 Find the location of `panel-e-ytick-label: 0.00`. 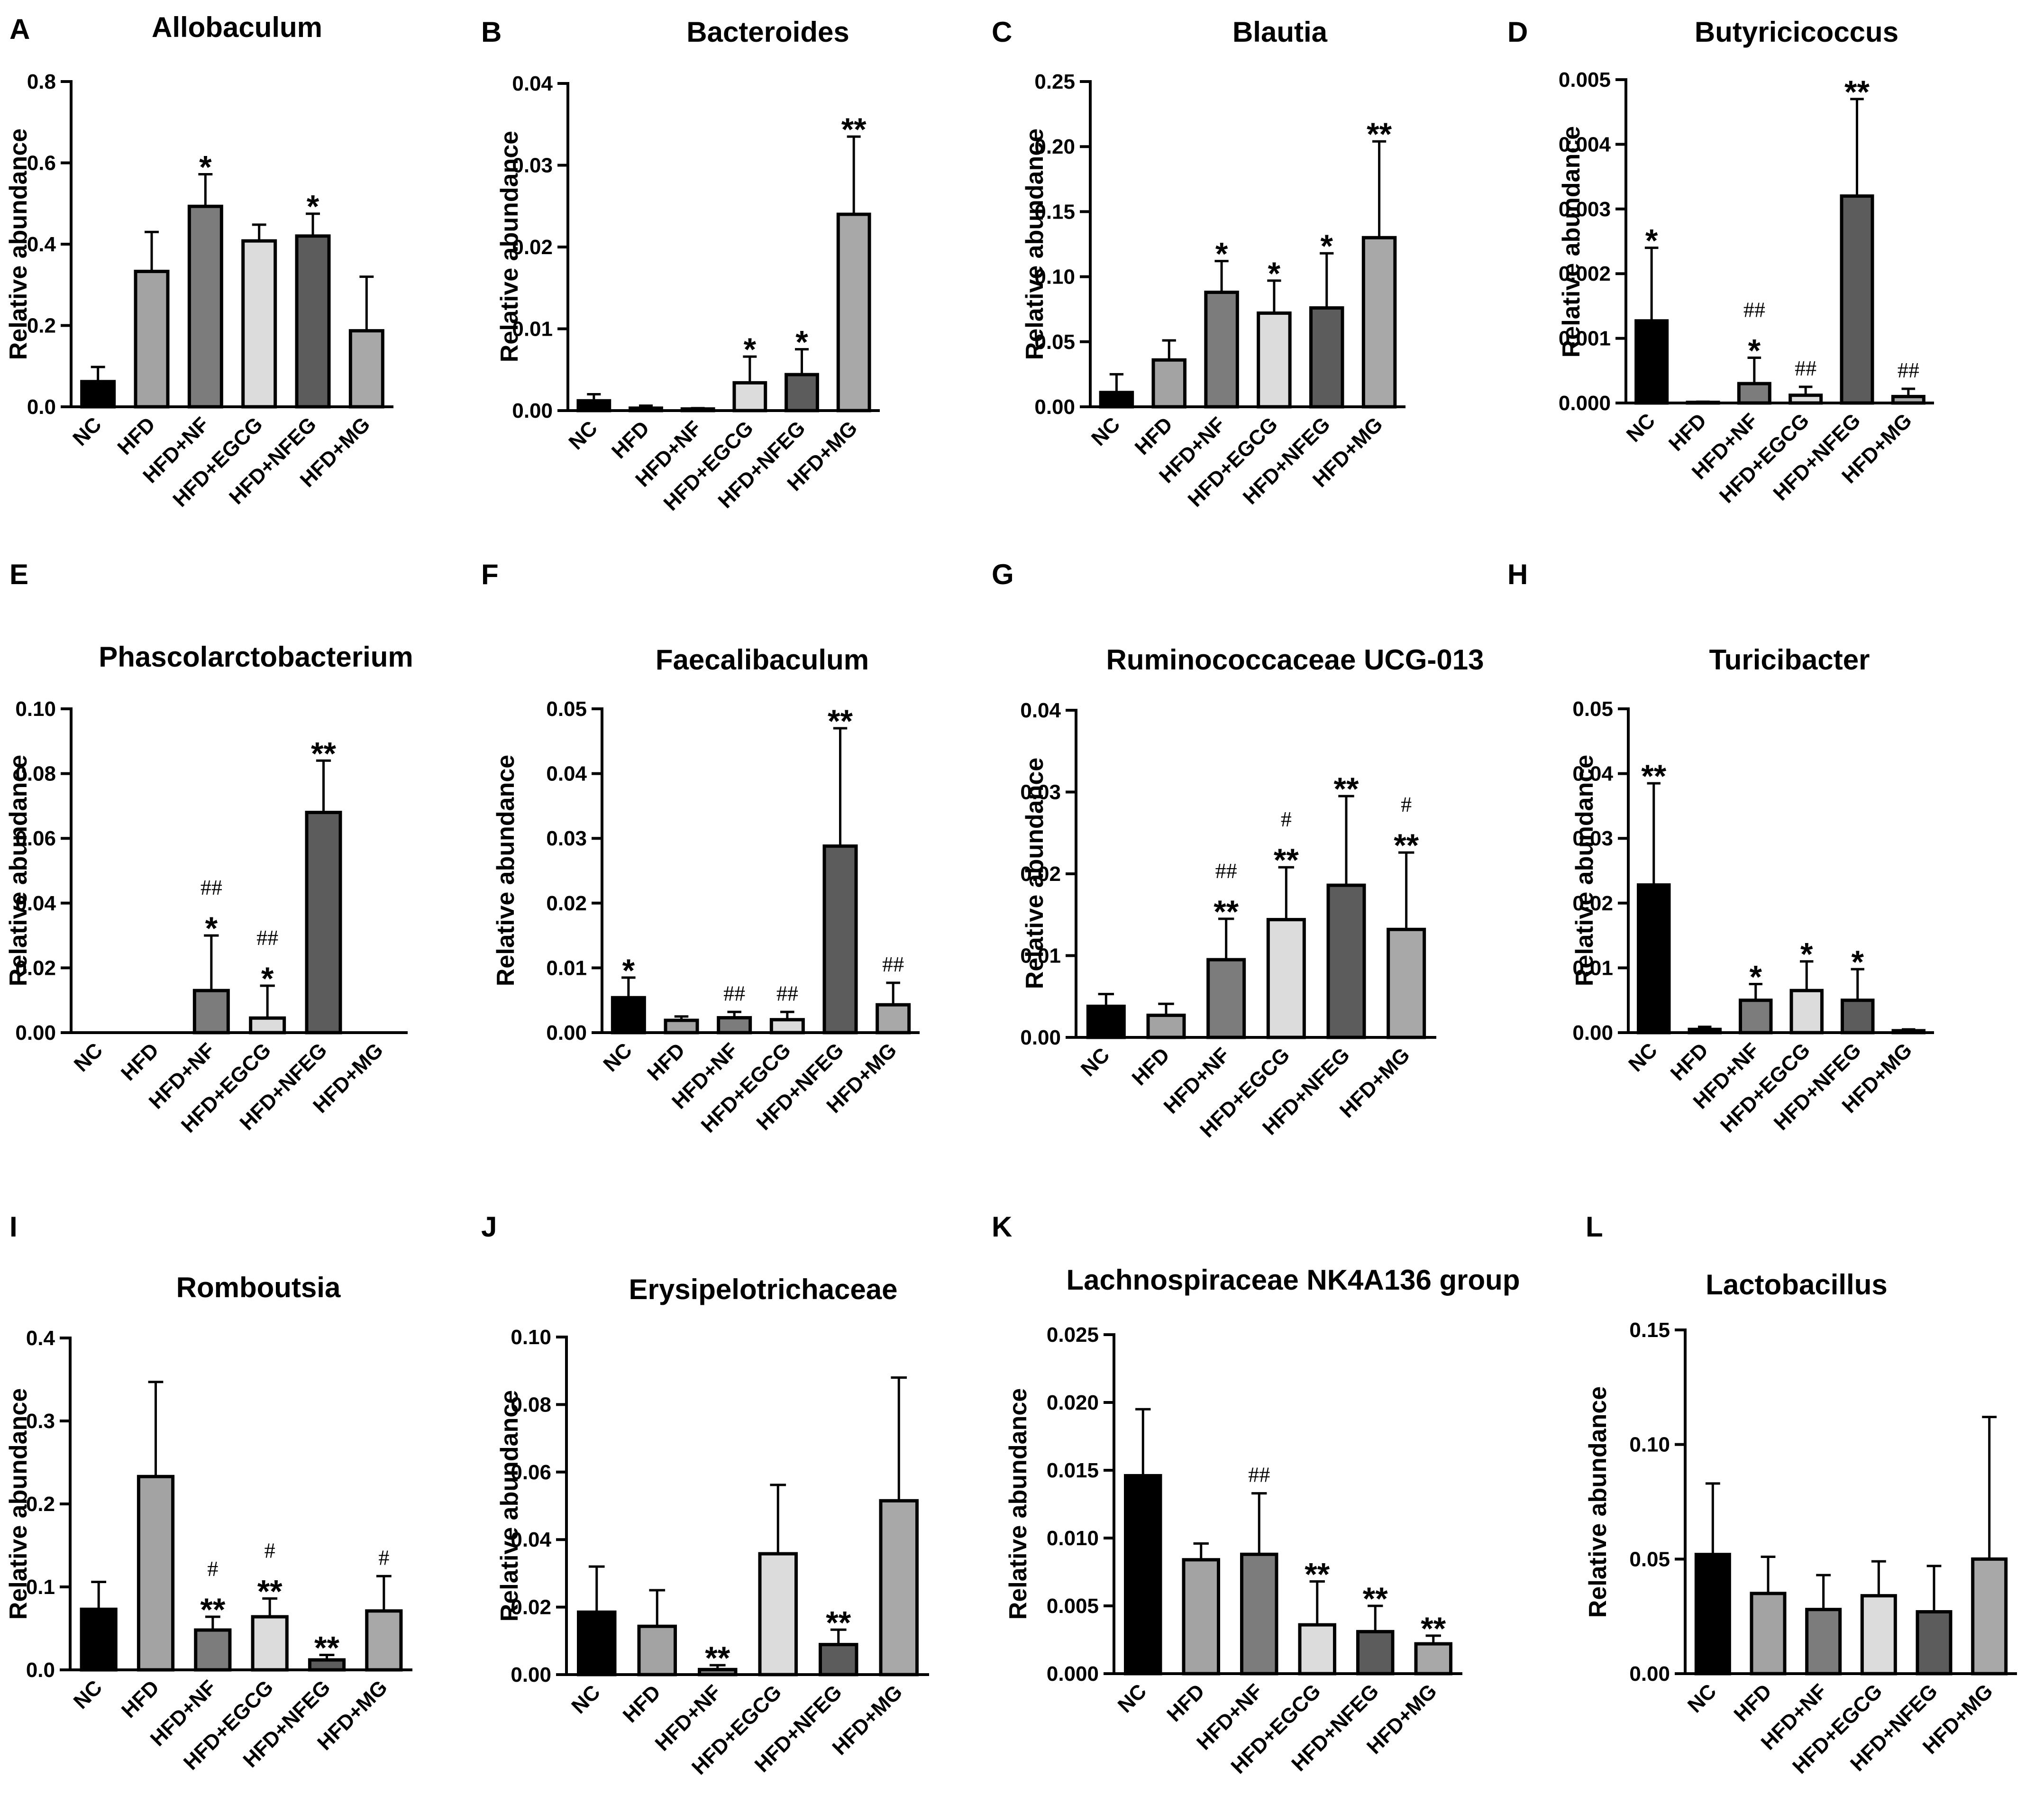

panel-e-ytick-label: 0.00 is located at coordinates (35, 1032).